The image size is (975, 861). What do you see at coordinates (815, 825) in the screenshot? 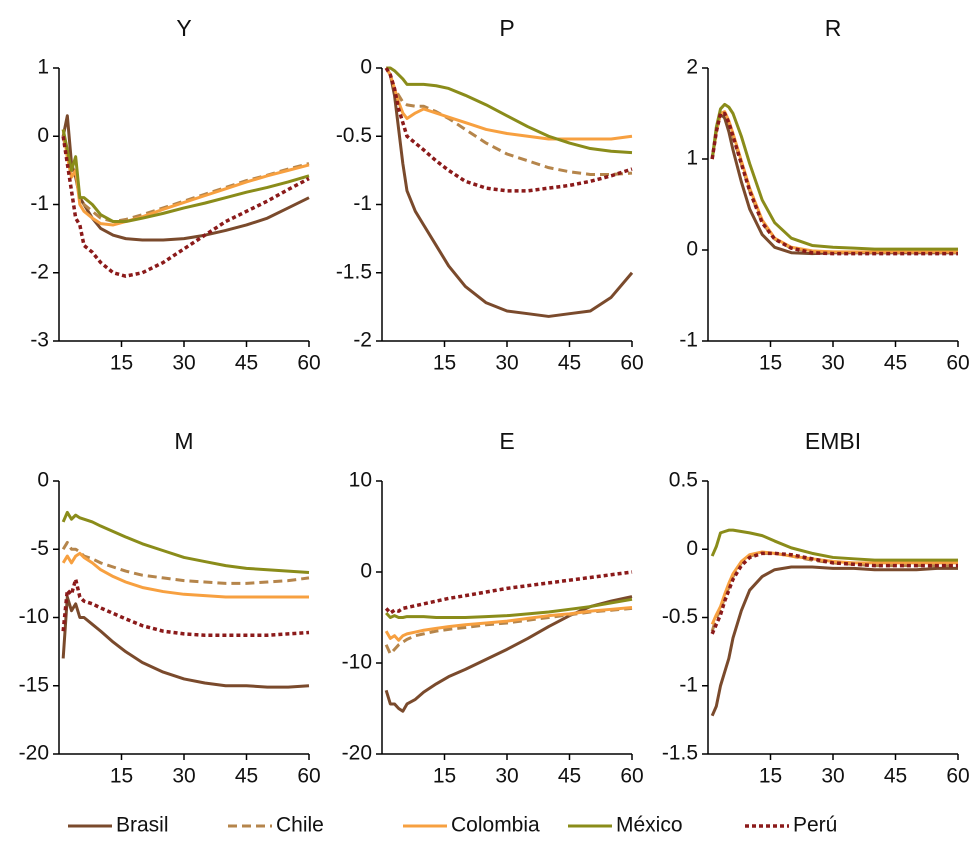
I see `legend-label: Perú` at bounding box center [815, 825].